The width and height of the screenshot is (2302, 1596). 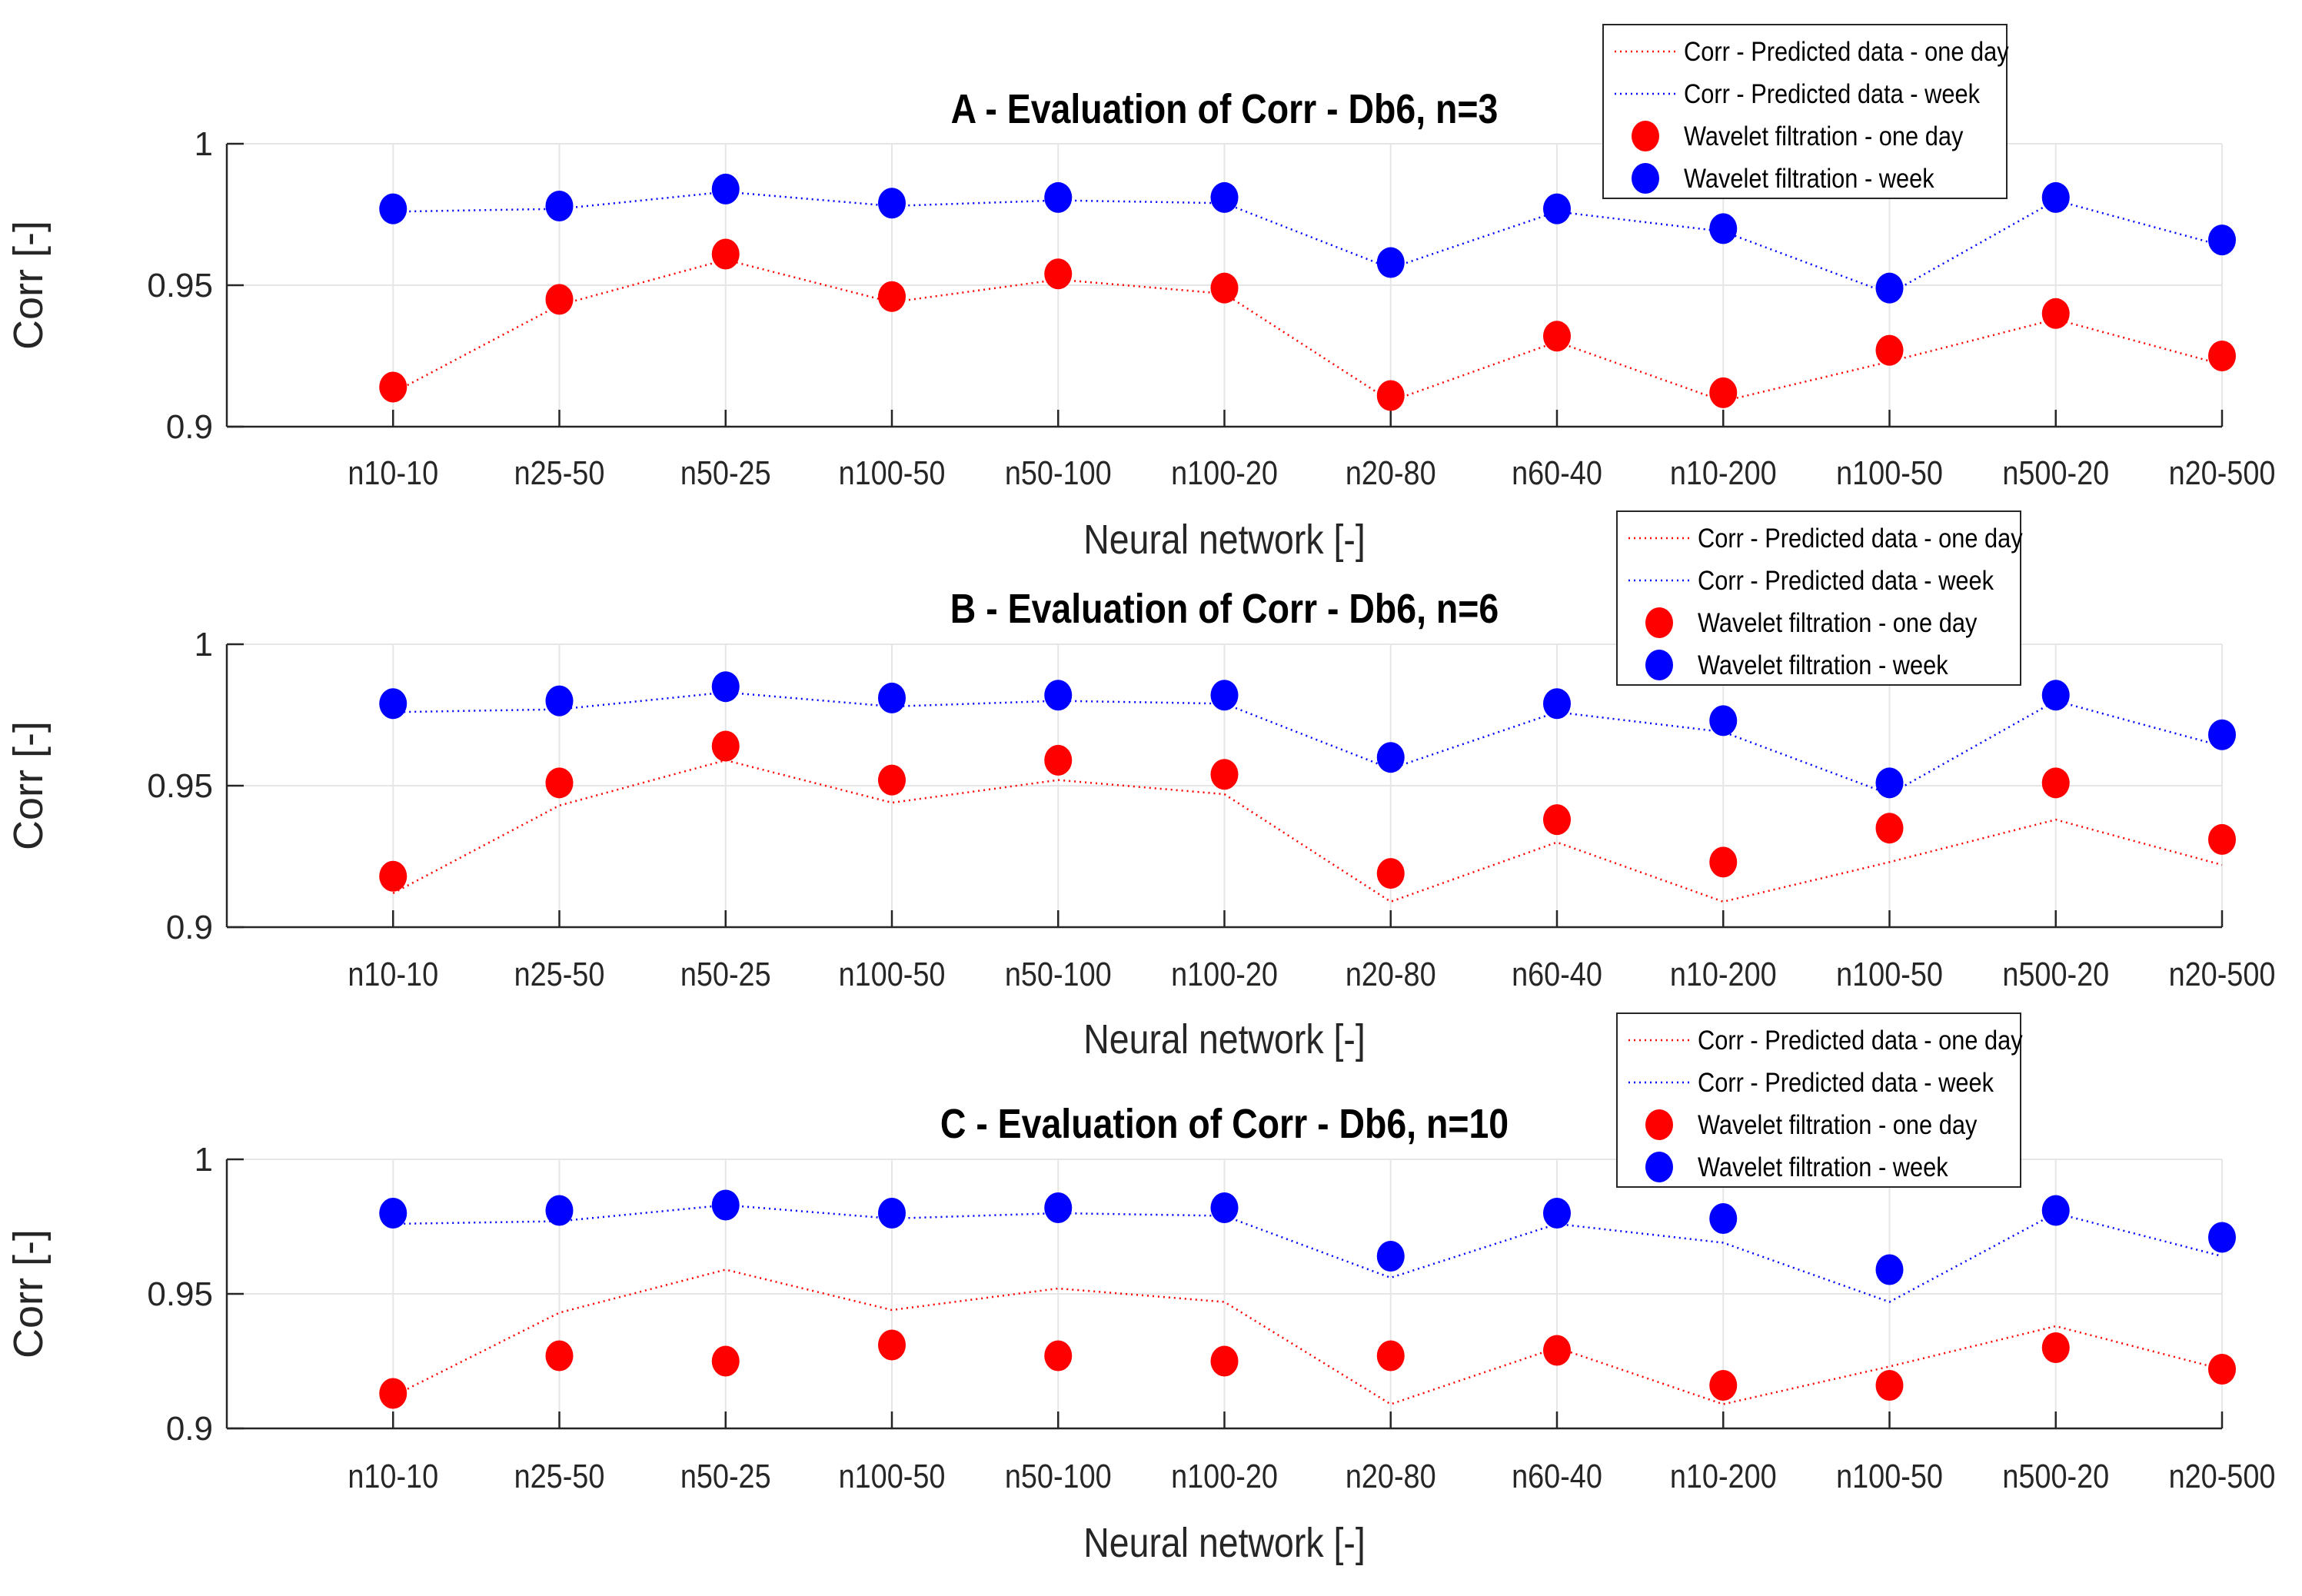 I want to click on y-tick-label: 0.9, so click(x=189, y=928).